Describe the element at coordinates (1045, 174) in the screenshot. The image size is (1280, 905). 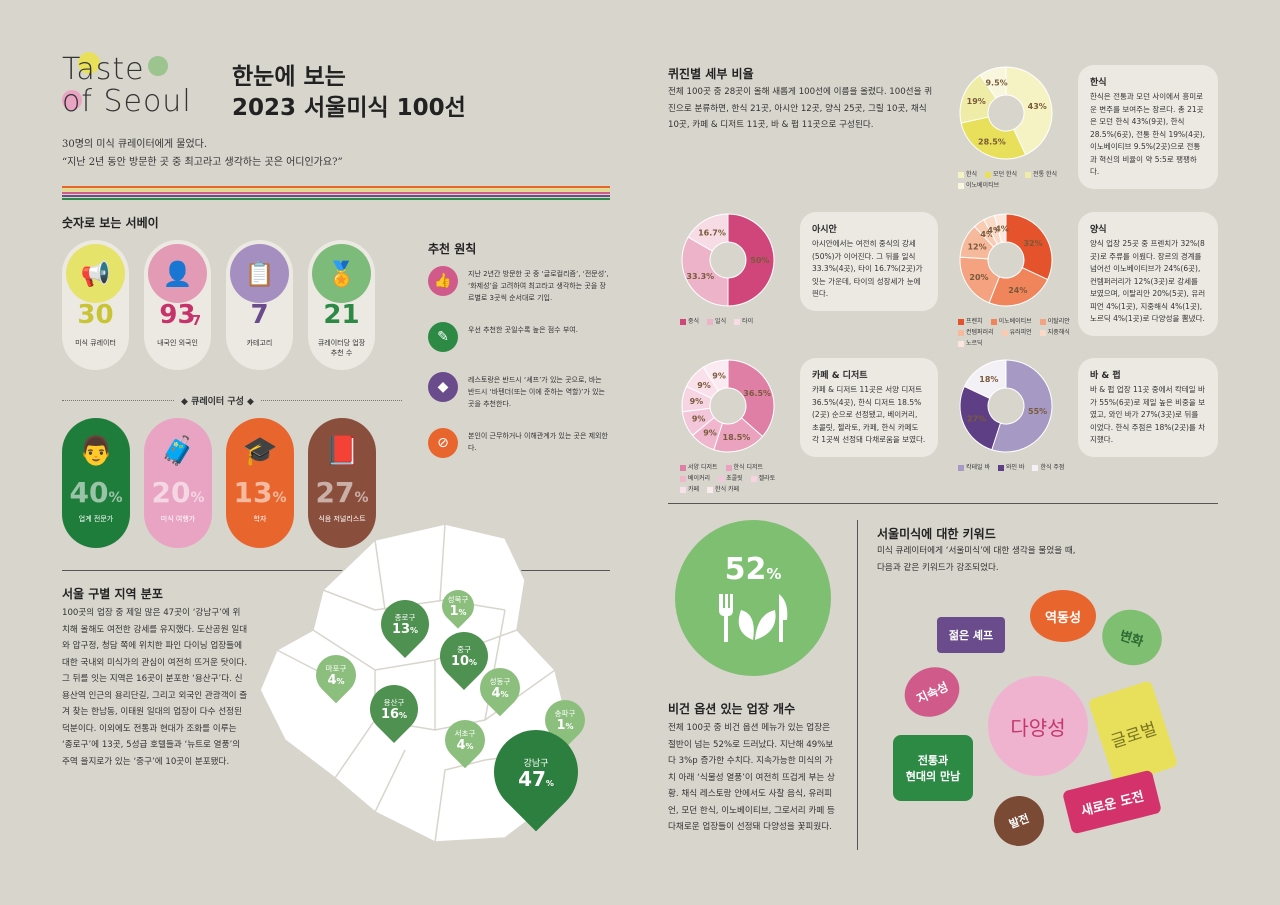
I see `legend-label: 전통 한식` at that location.